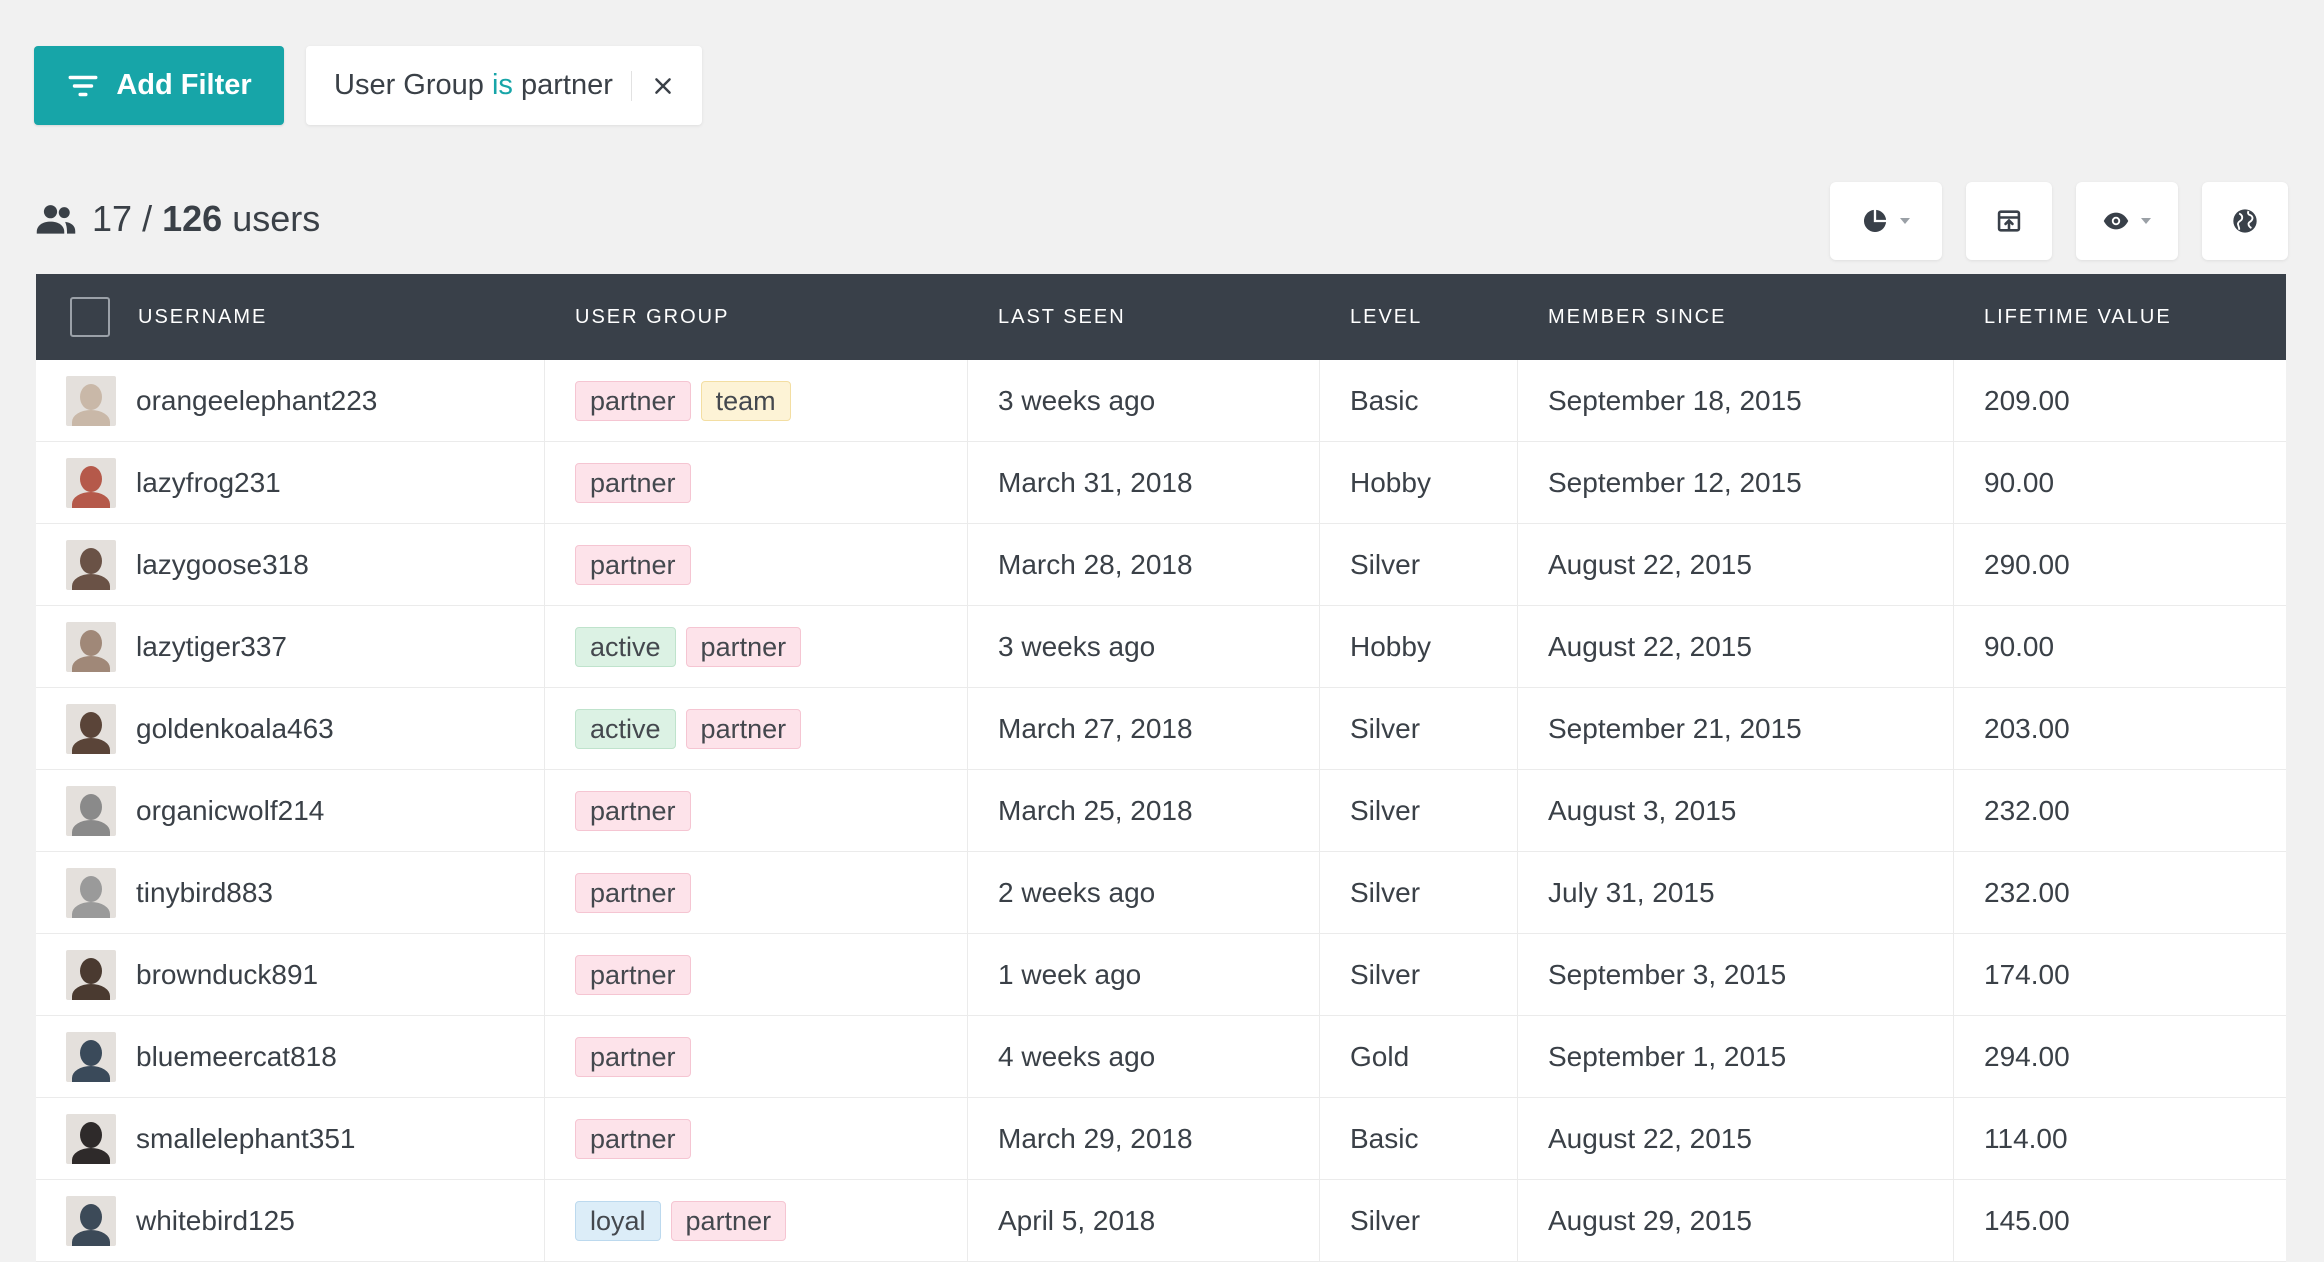  I want to click on member-since-value: September 12, 2015, so click(1675, 482).